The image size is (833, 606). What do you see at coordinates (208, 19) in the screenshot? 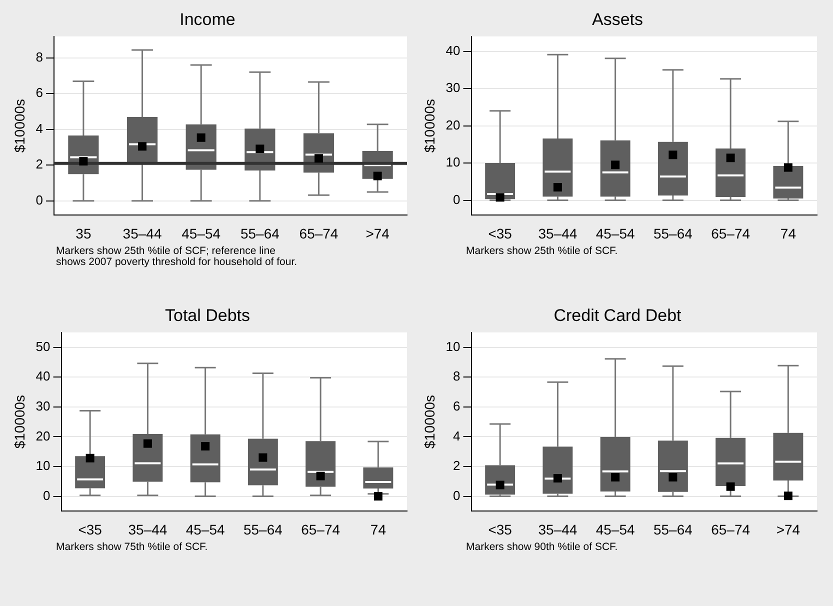
I see `chart-title: Income` at bounding box center [208, 19].